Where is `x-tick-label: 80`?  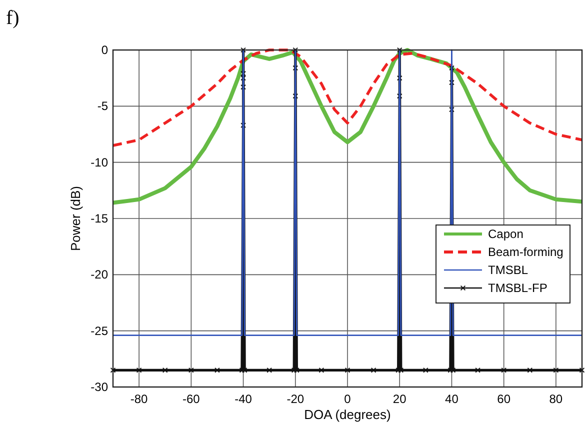
x-tick-label: 80 is located at coordinates (556, 399).